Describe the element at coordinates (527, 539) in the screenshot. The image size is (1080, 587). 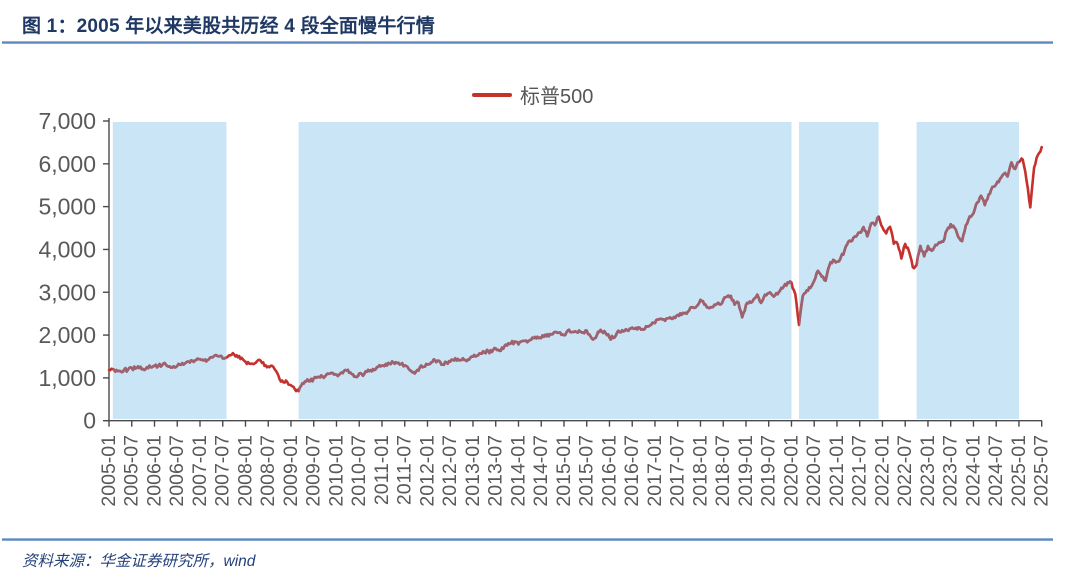
I see `footer-divider` at that location.